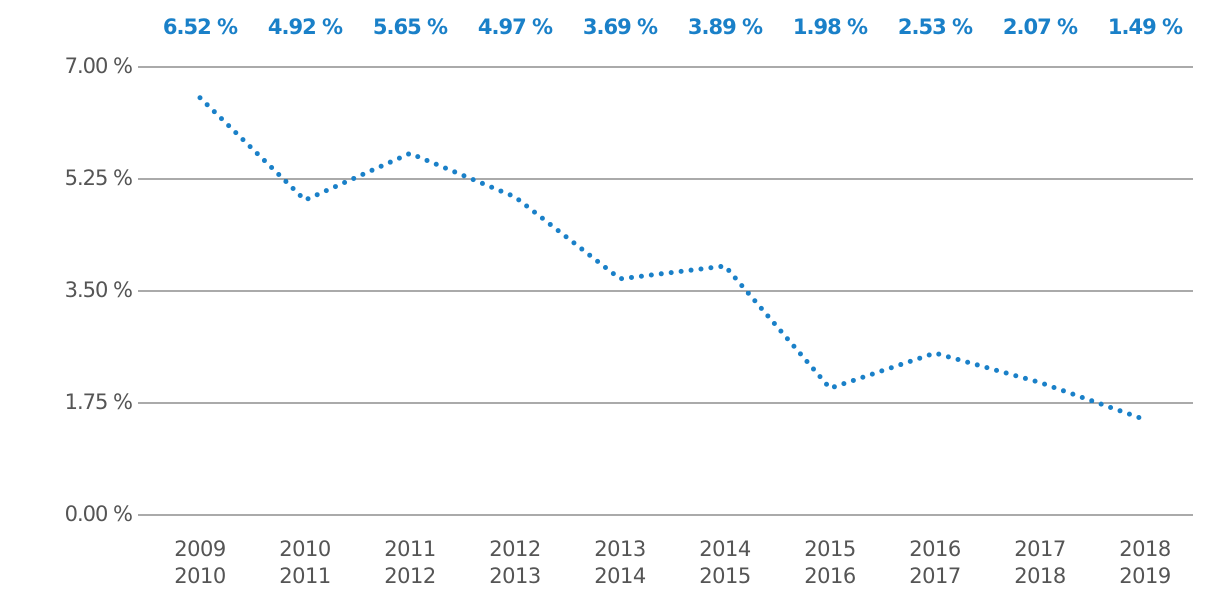 Image resolution: width=1230 pixels, height=590 pixels. I want to click on x-tick-label: 2011 2012, so click(409, 562).